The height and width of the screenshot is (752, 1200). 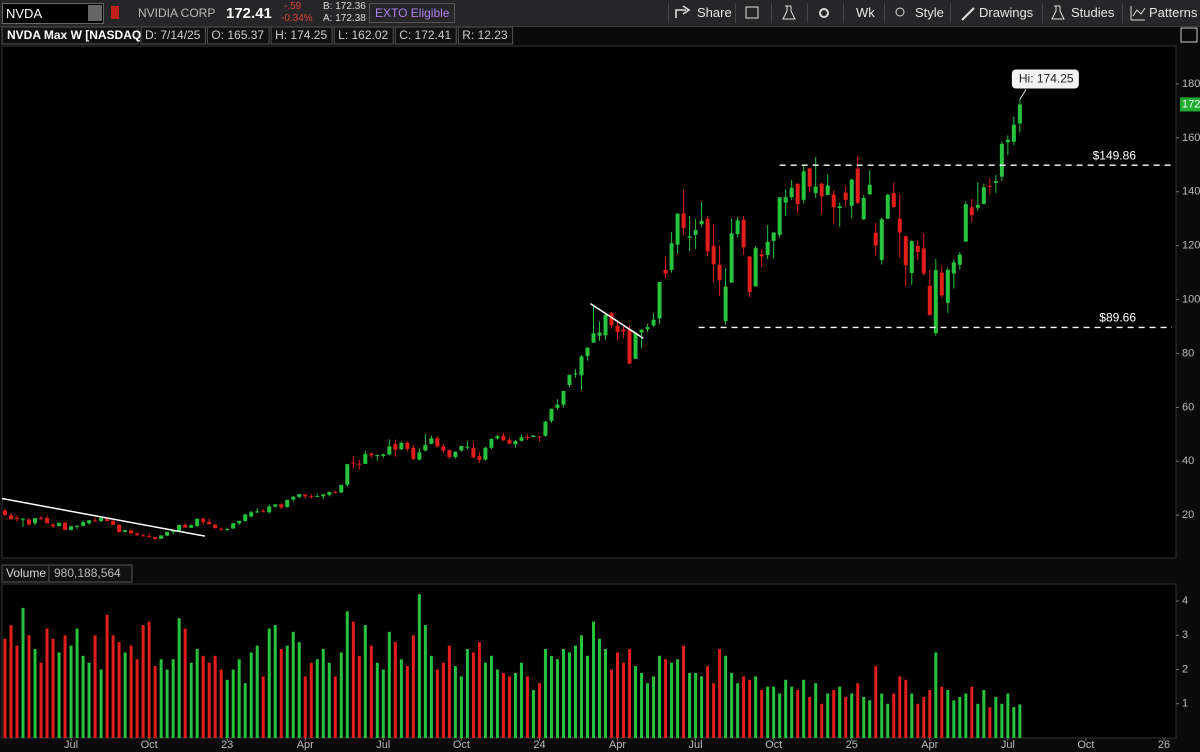 I want to click on symbol: NVDA, so click(x=24, y=13).